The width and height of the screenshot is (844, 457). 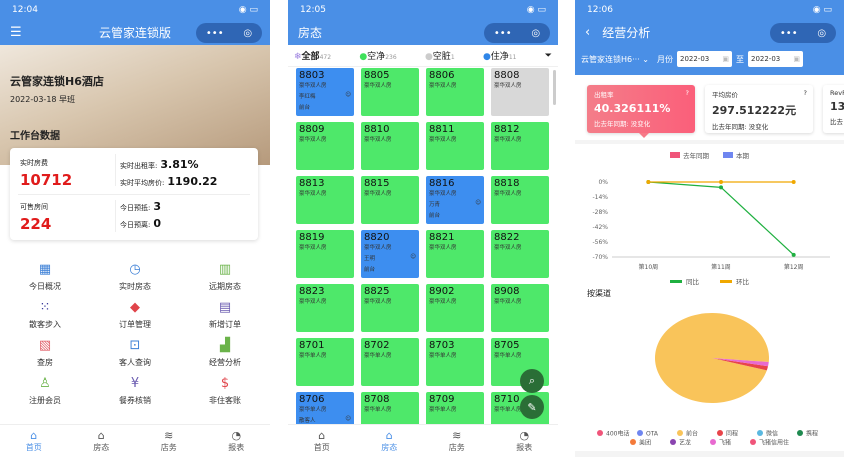 What do you see at coordinates (704, 59) in the screenshot?
I see `date-from-input: 2022-03 ▣` at bounding box center [704, 59].